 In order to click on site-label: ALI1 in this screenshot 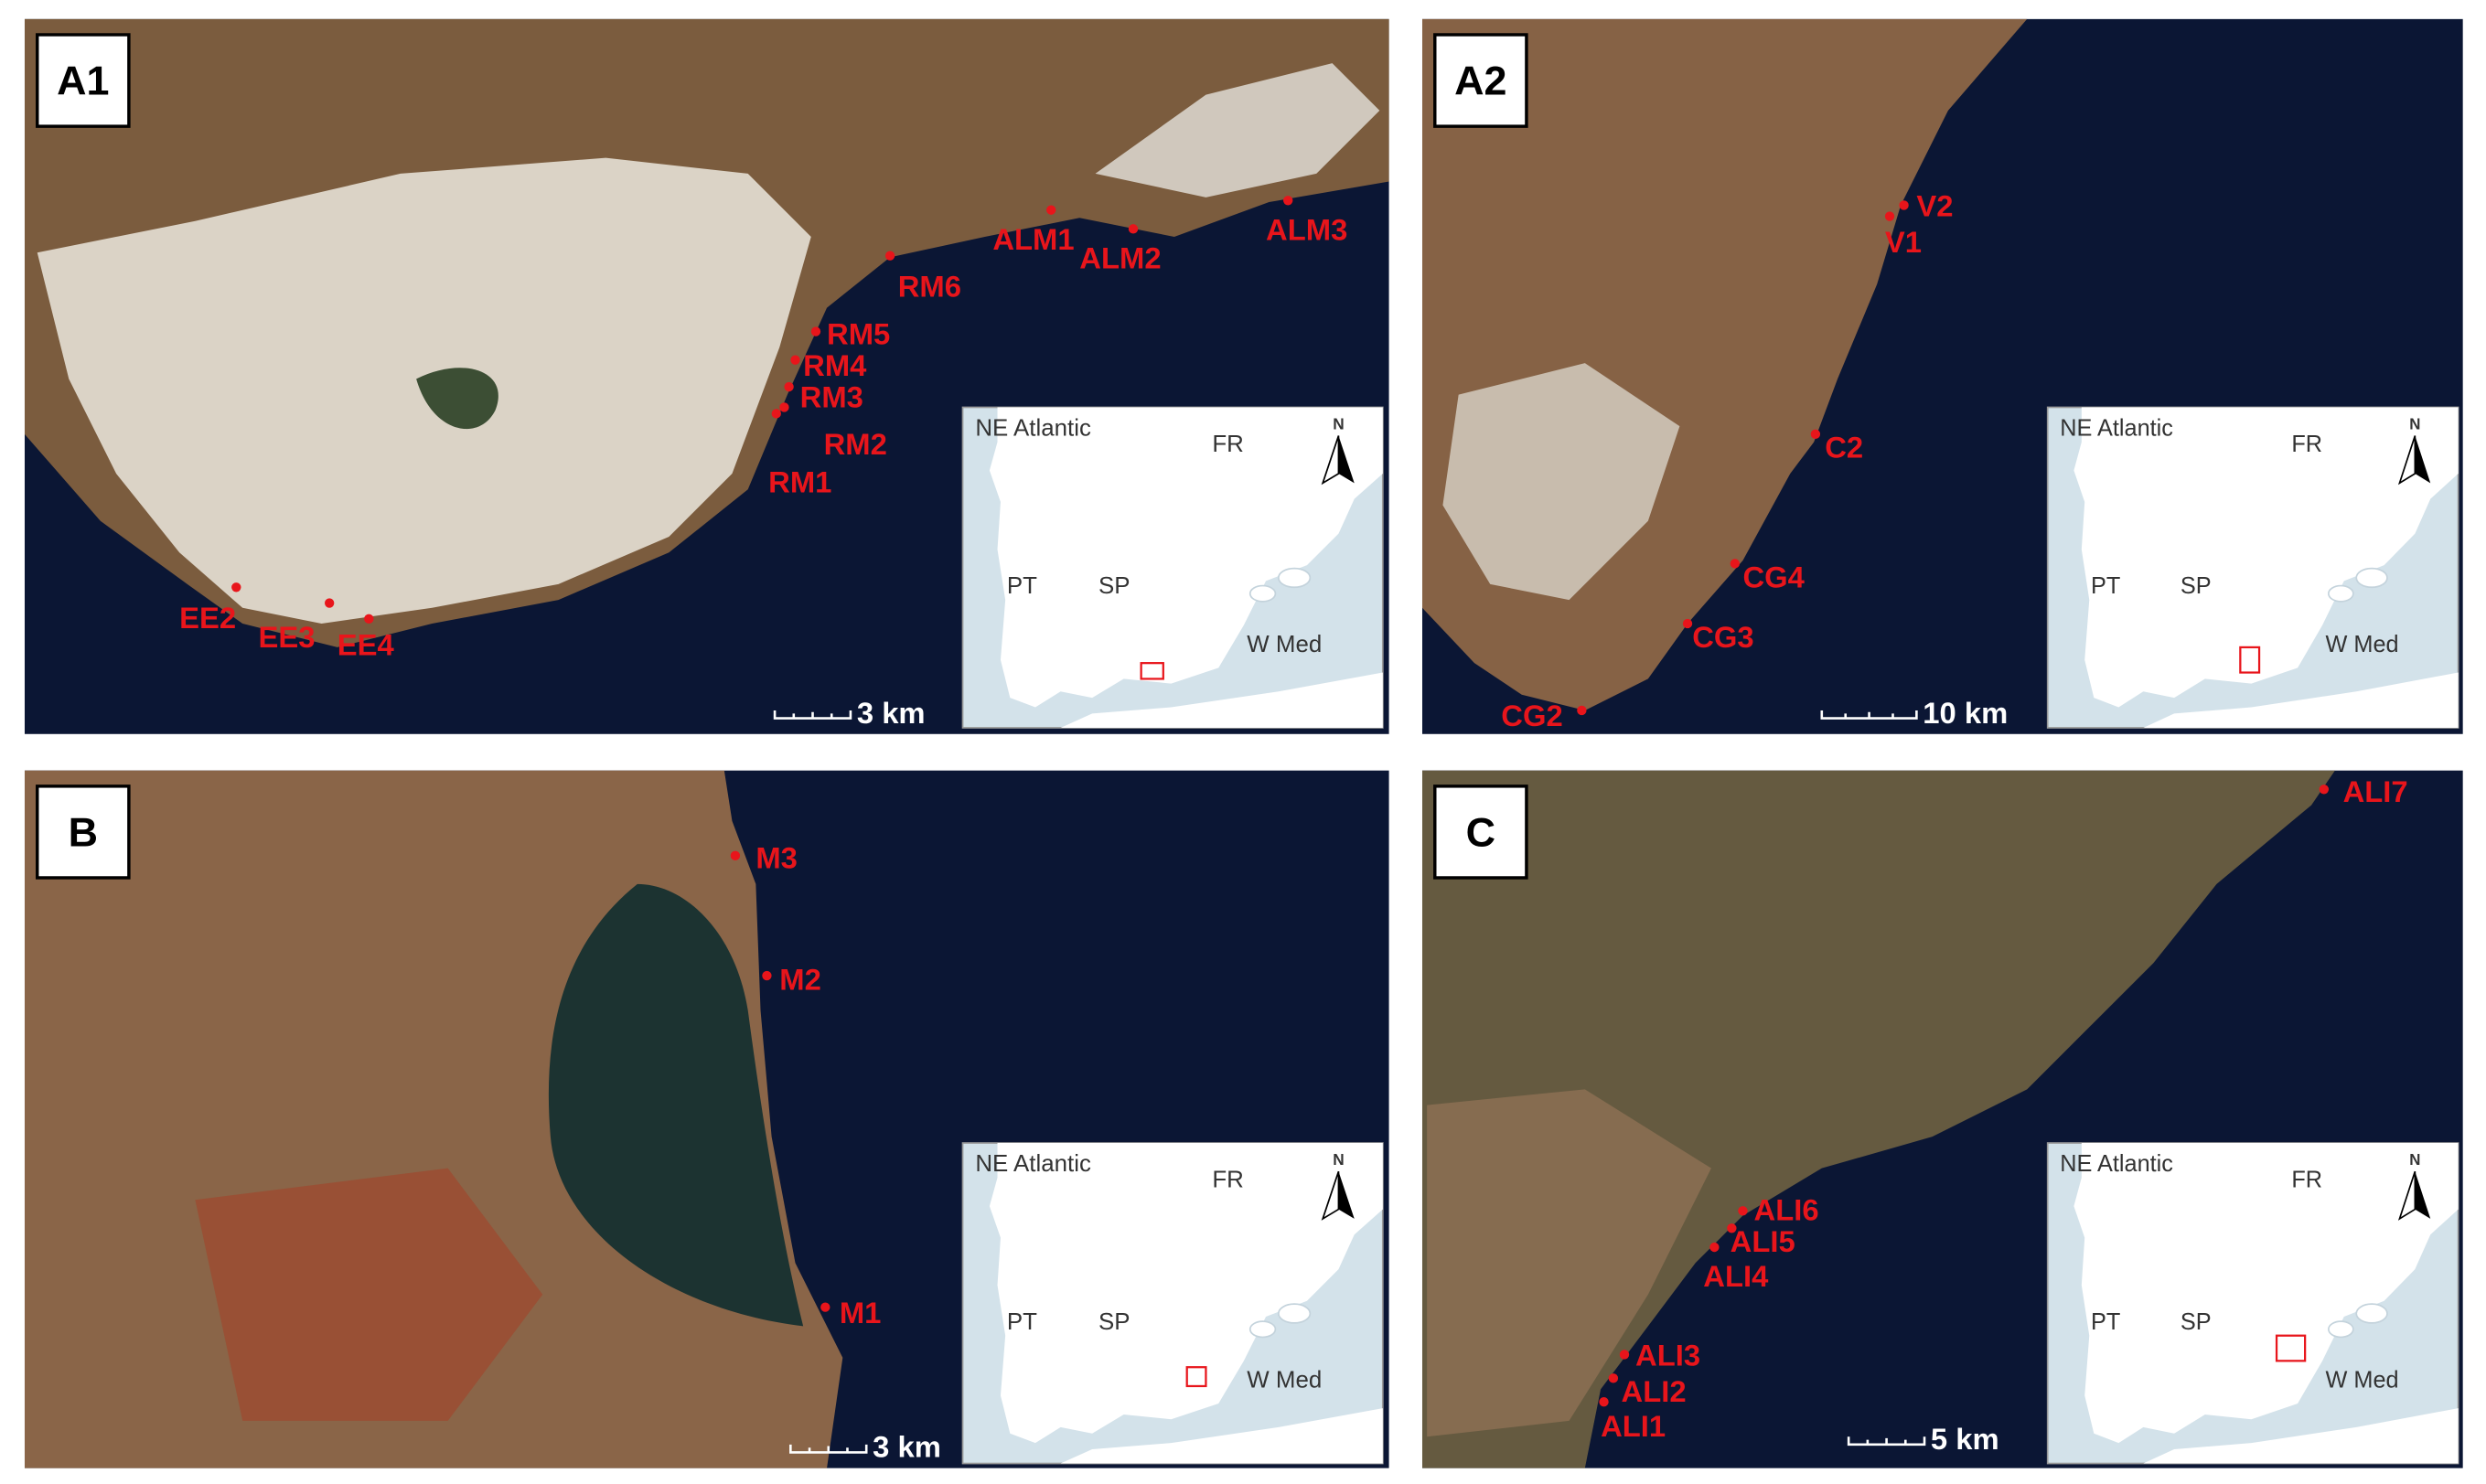, I will do `click(1633, 1426)`.